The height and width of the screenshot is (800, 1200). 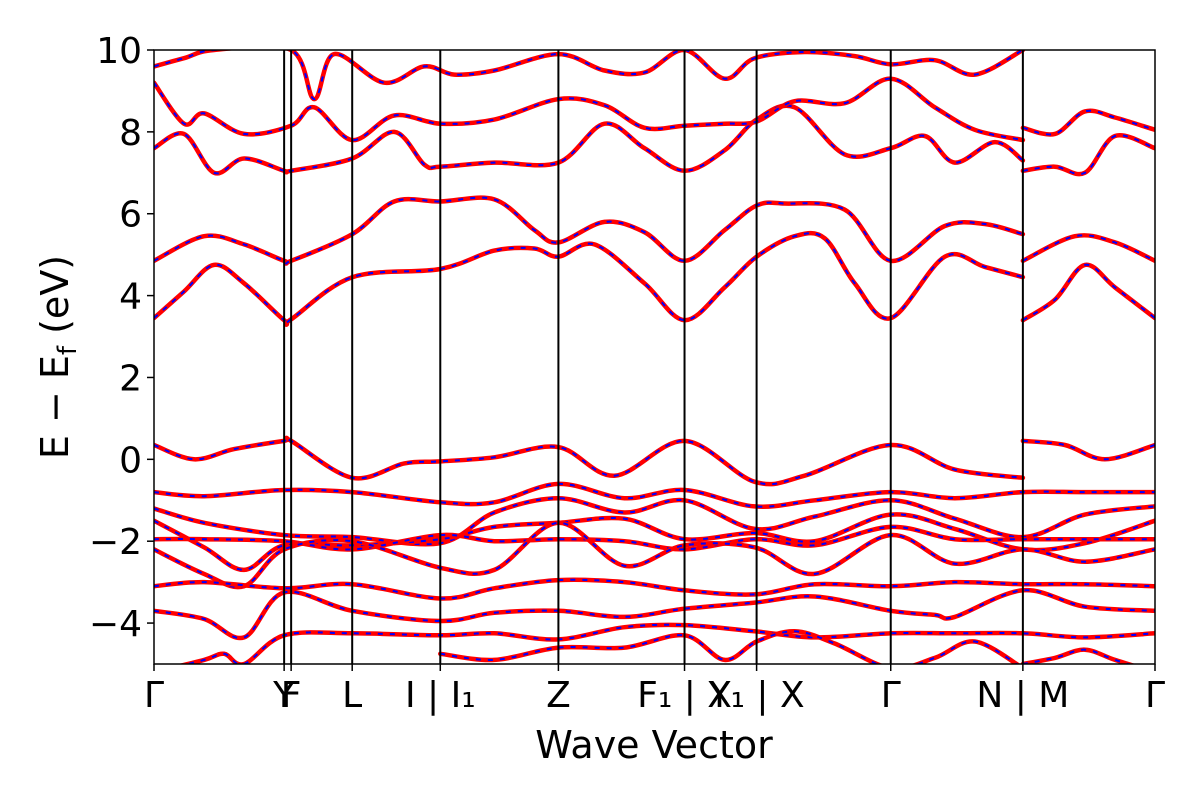 What do you see at coordinates (589, 461) in the screenshot?
I see `band-9-dashed` at bounding box center [589, 461].